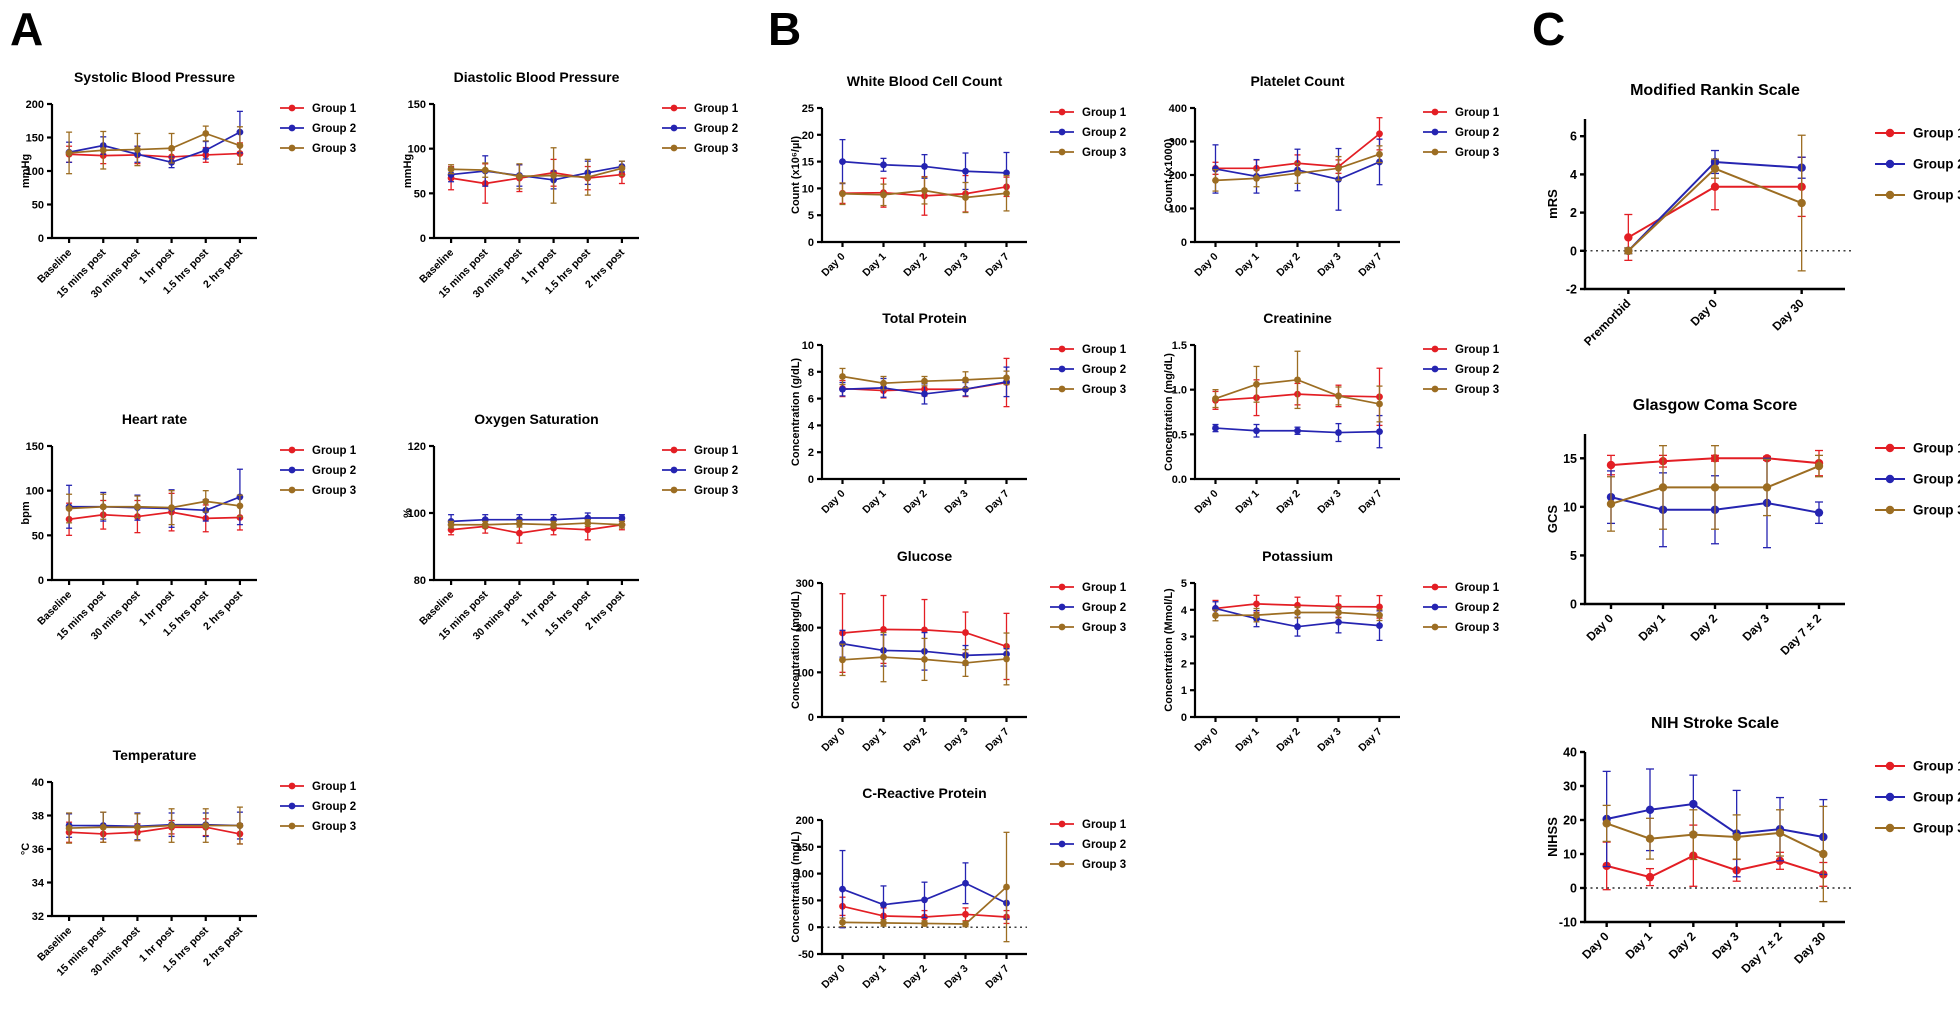  I want to click on y-tick-label: 400, so click(1178, 109).